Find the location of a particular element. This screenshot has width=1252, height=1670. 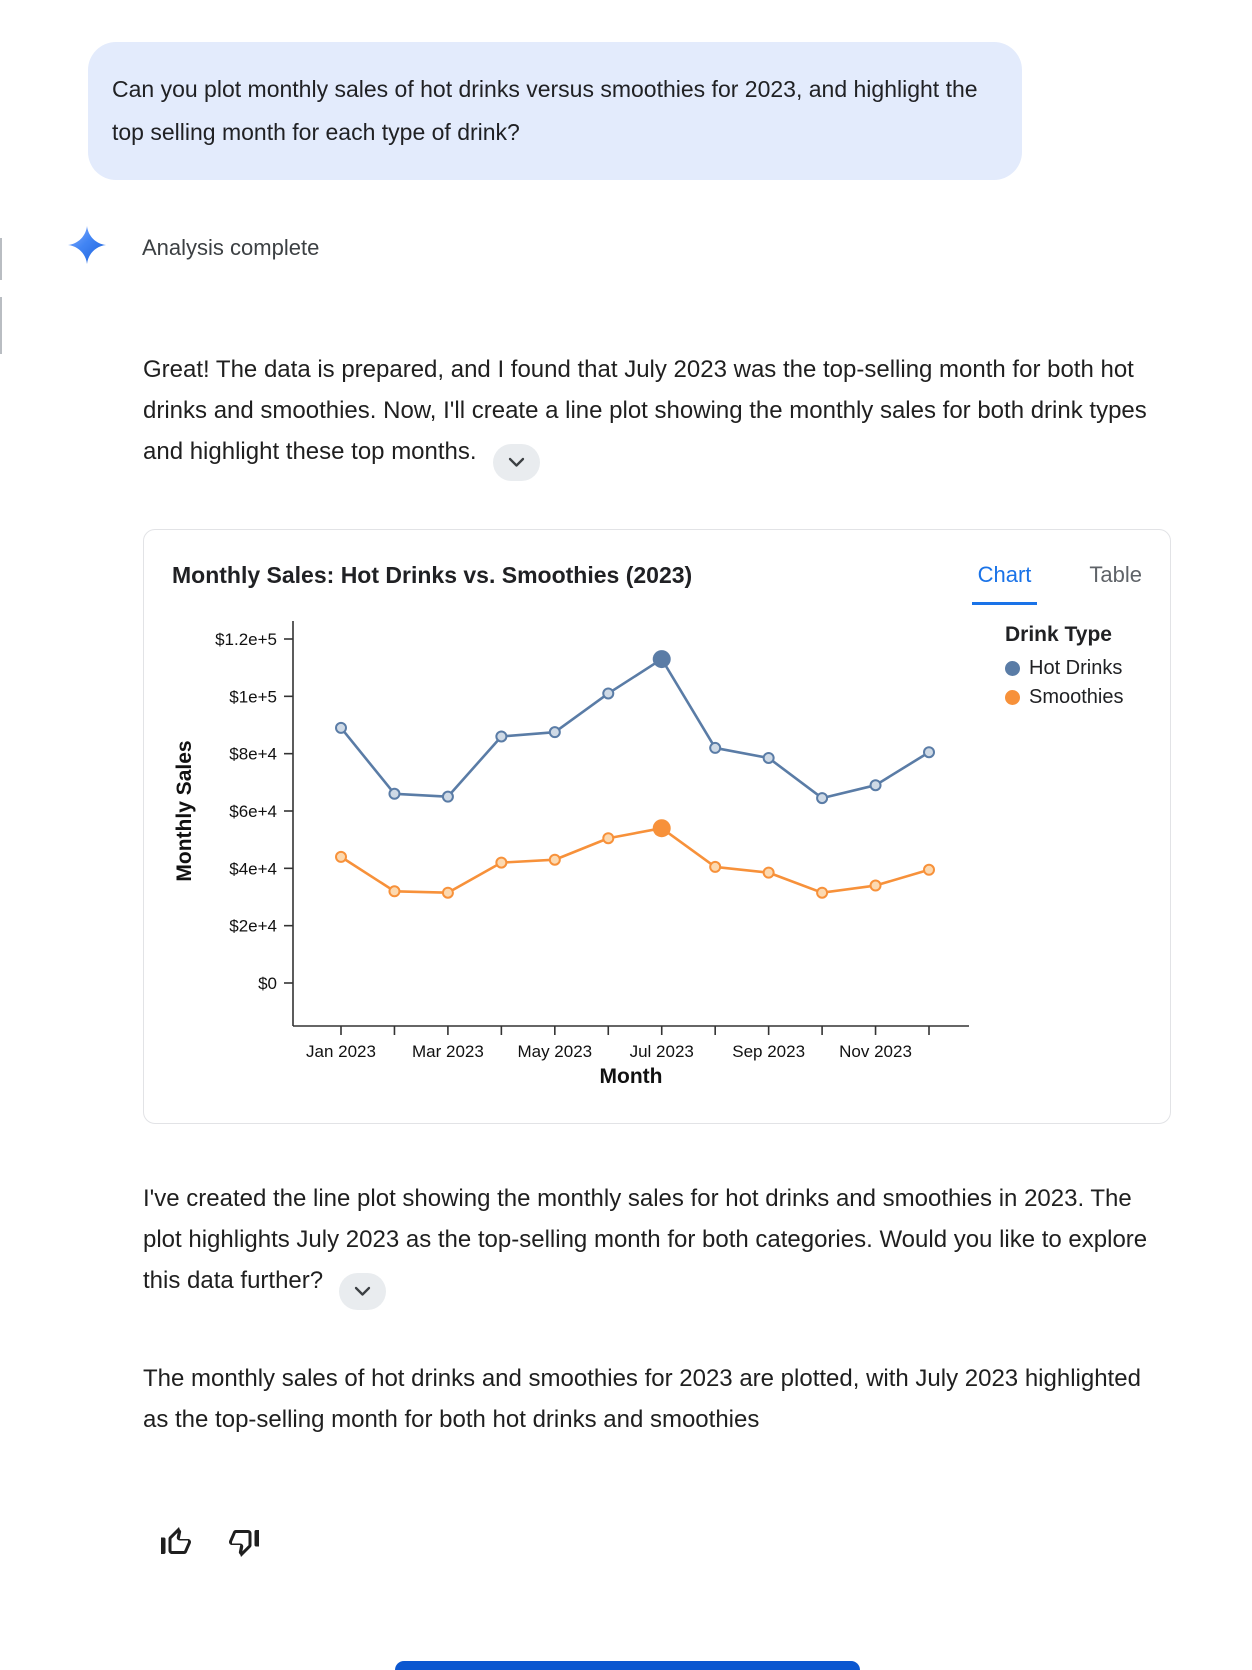

svg-text: $6e+4 is located at coordinates (253, 811).